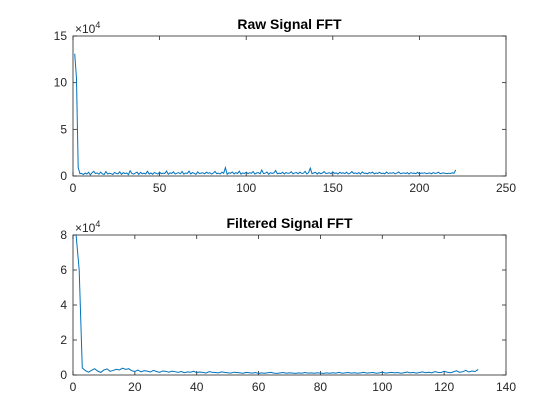 The height and width of the screenshot is (420, 560). I want to click on y-tick-label: 4, so click(63, 305).